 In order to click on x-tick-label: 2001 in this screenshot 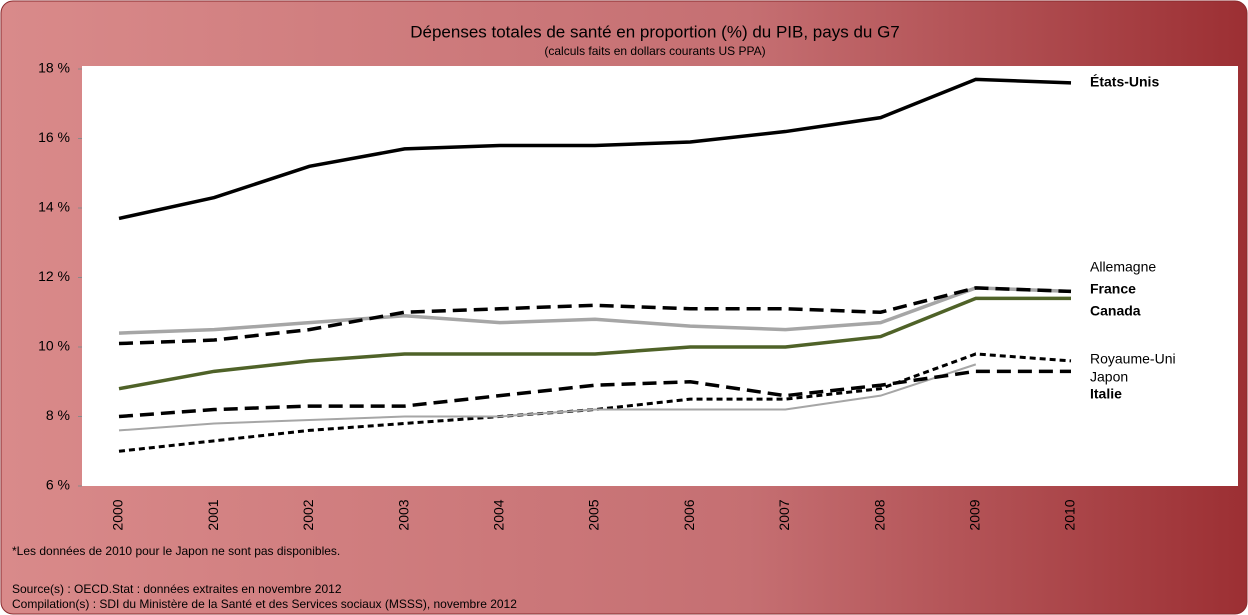, I will do `click(213, 514)`.